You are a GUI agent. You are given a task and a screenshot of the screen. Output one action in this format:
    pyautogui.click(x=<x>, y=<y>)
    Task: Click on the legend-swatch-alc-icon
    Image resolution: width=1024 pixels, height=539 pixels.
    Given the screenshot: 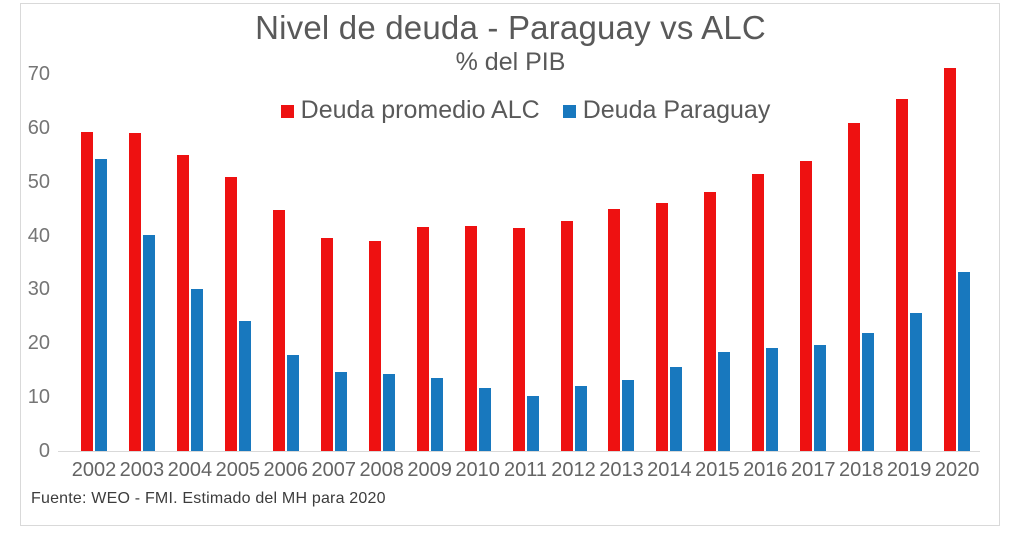 What is the action you would take?
    pyautogui.click(x=287, y=111)
    